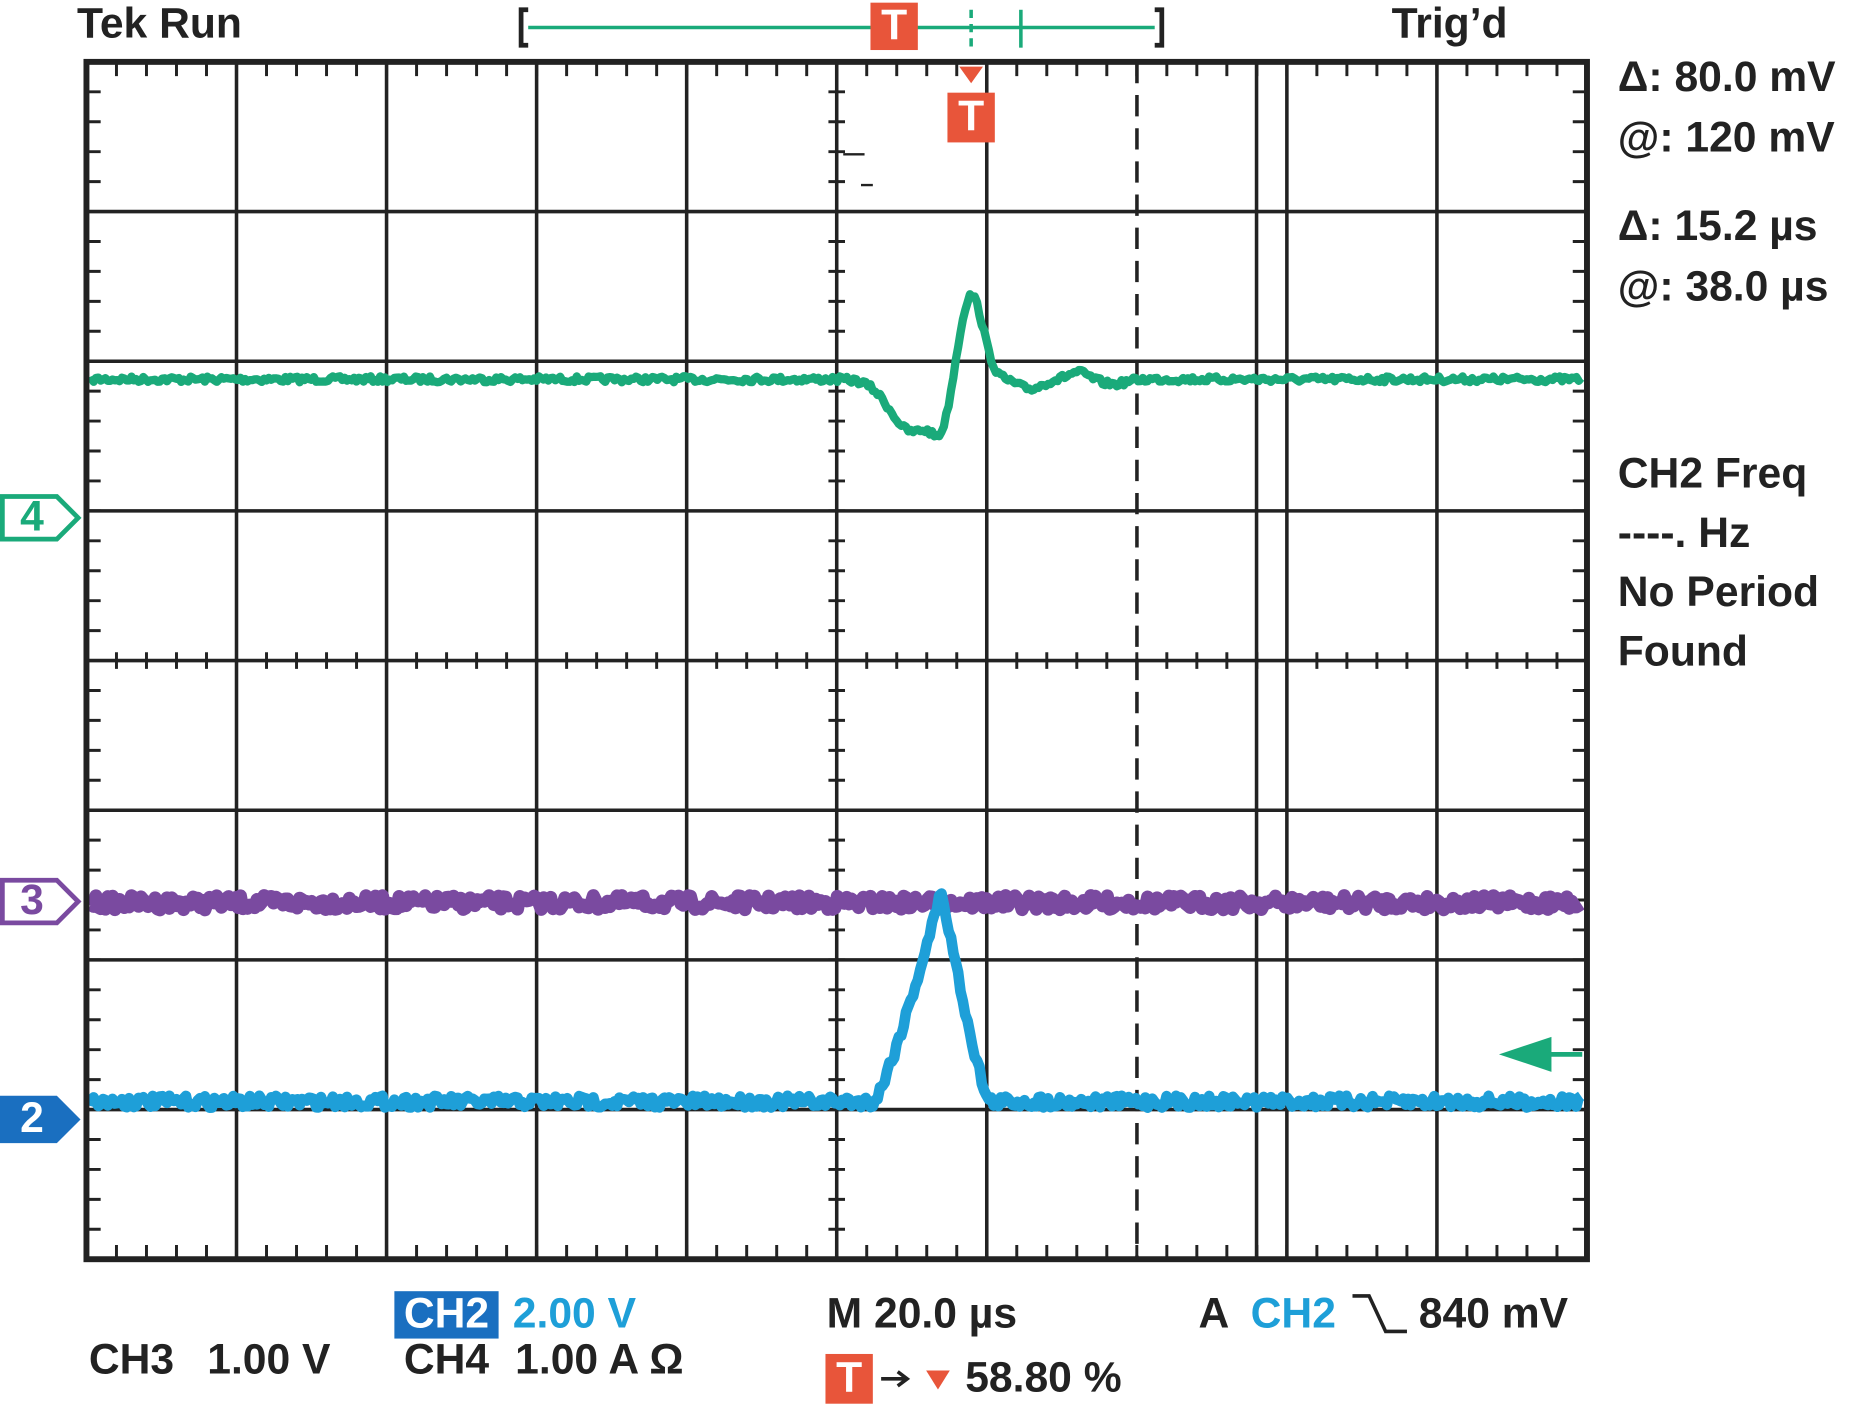  I want to click on trigger-marker: T, so click(971, 116).